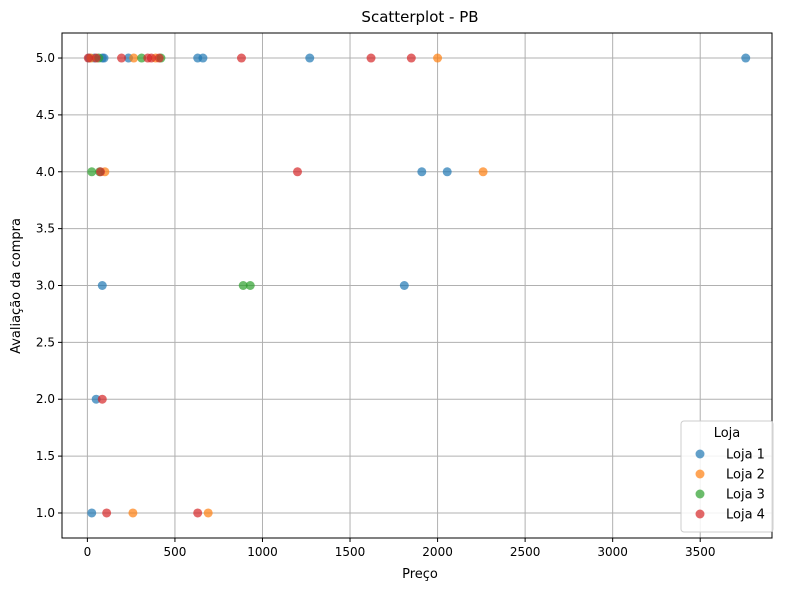 This screenshot has width=790, height=590. What do you see at coordinates (700, 552) in the screenshot?
I see `x-tick-label: 3500` at bounding box center [700, 552].